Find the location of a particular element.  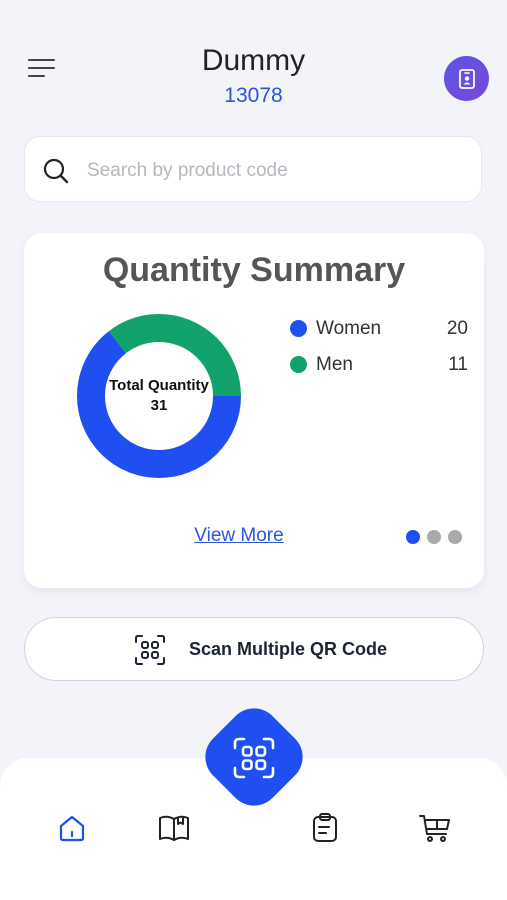

donut-center-label: Total Quantity 31 is located at coordinates (159, 396).